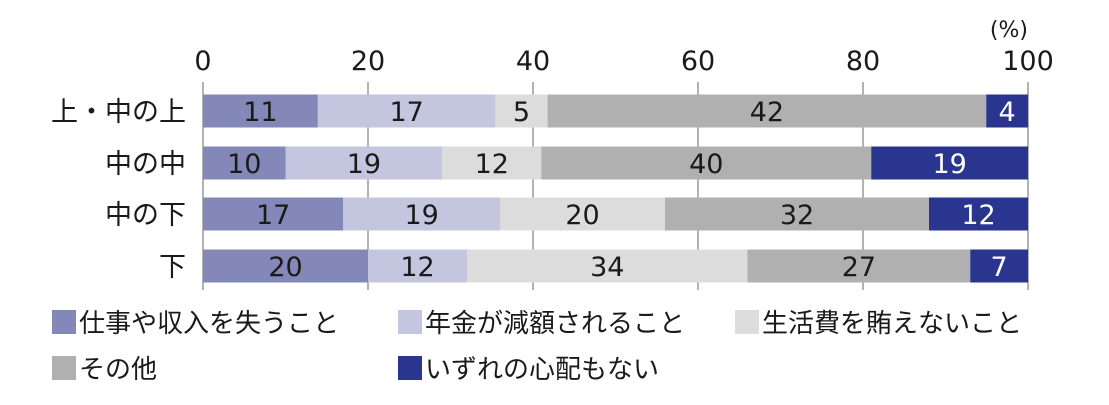  I want to click on data-label: 32, so click(797, 215).